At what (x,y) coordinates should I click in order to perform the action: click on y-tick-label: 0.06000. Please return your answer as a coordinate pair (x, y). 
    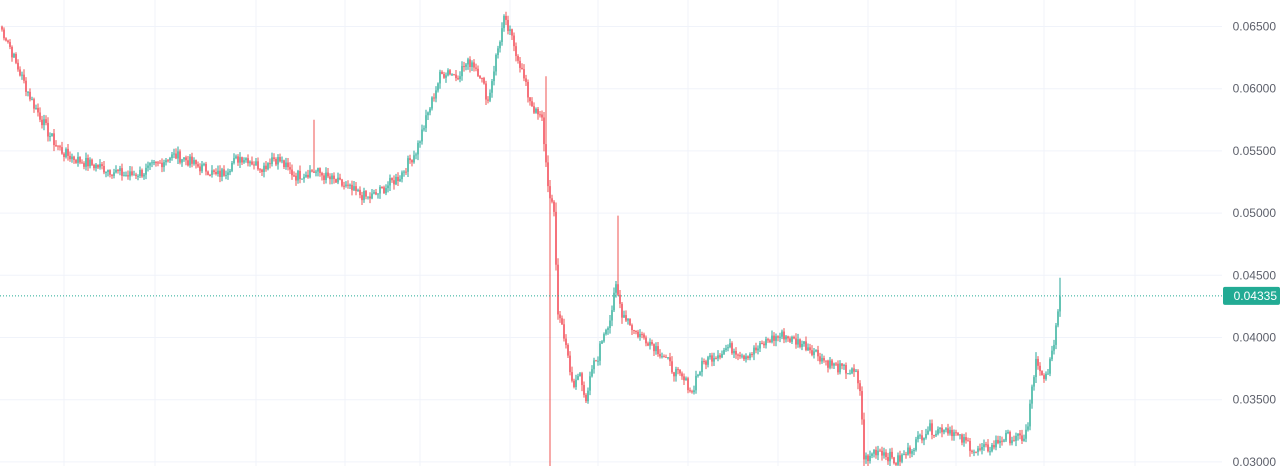
    Looking at the image, I should click on (1255, 89).